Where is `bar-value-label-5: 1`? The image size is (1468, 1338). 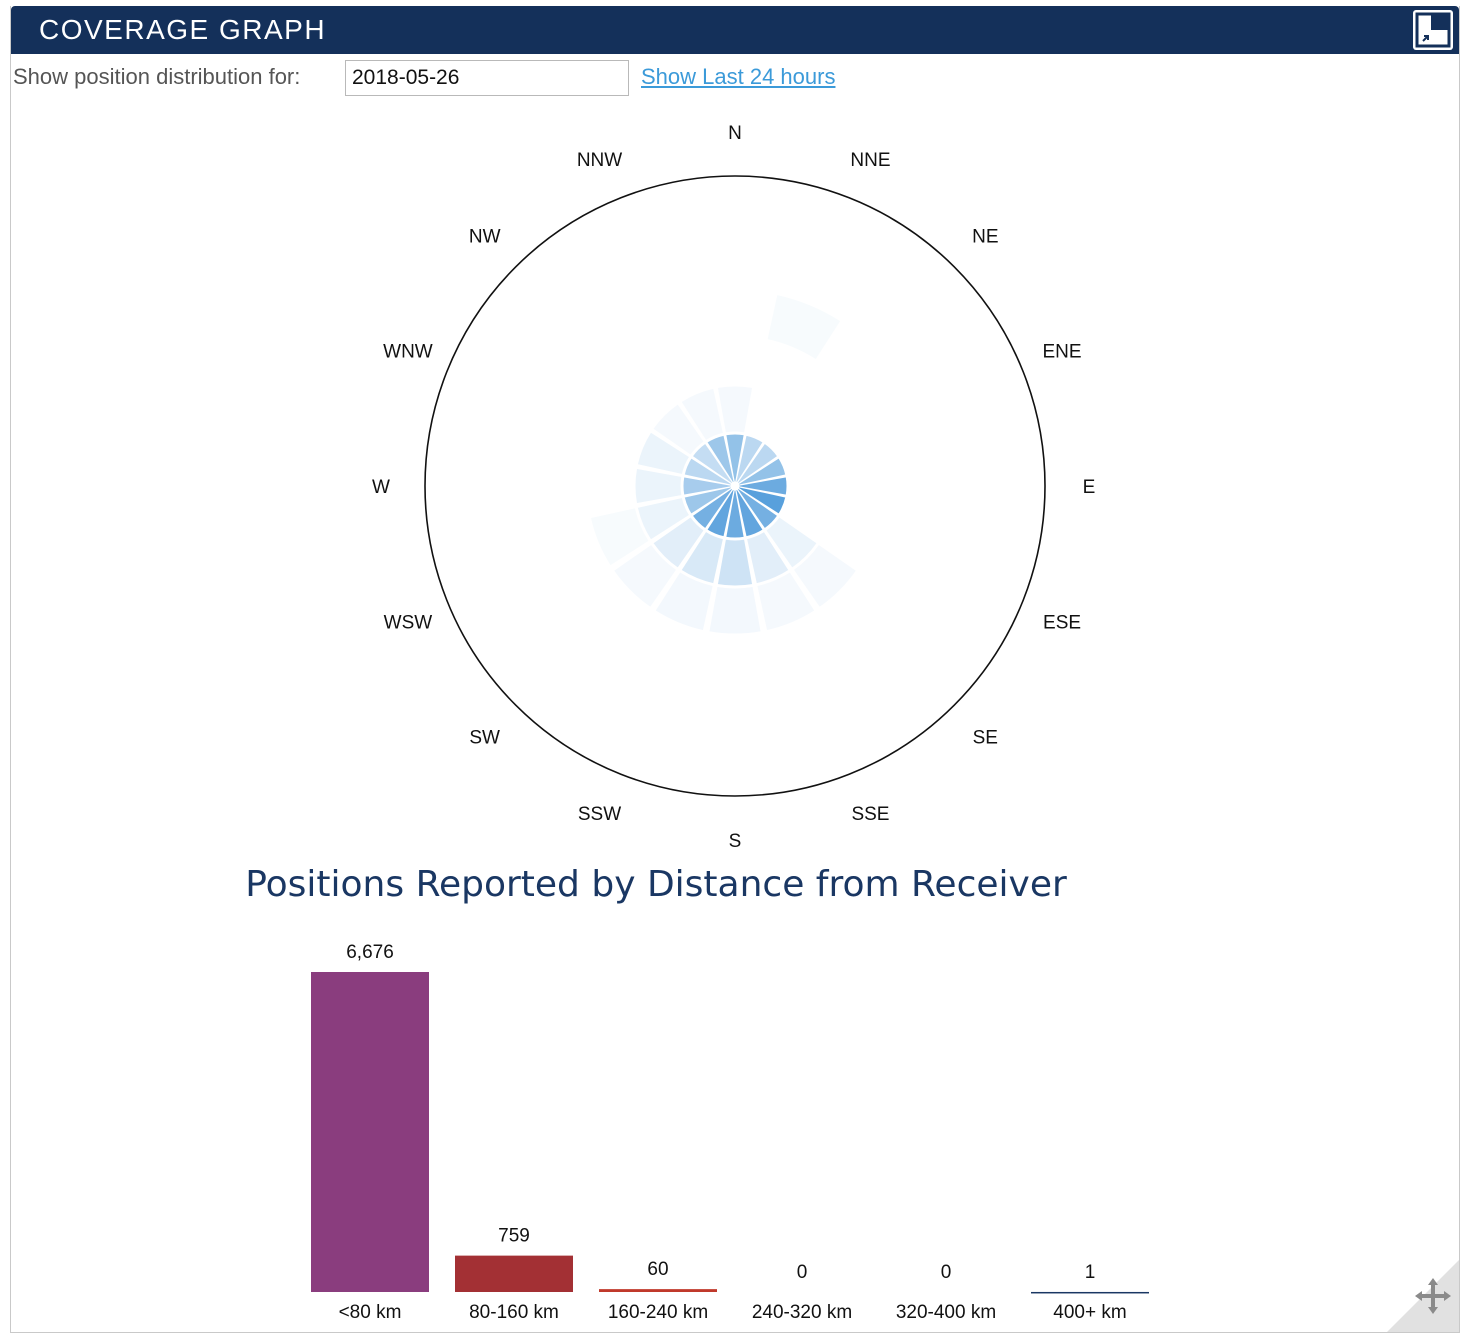
bar-value-label-5: 1 is located at coordinates (1090, 1272).